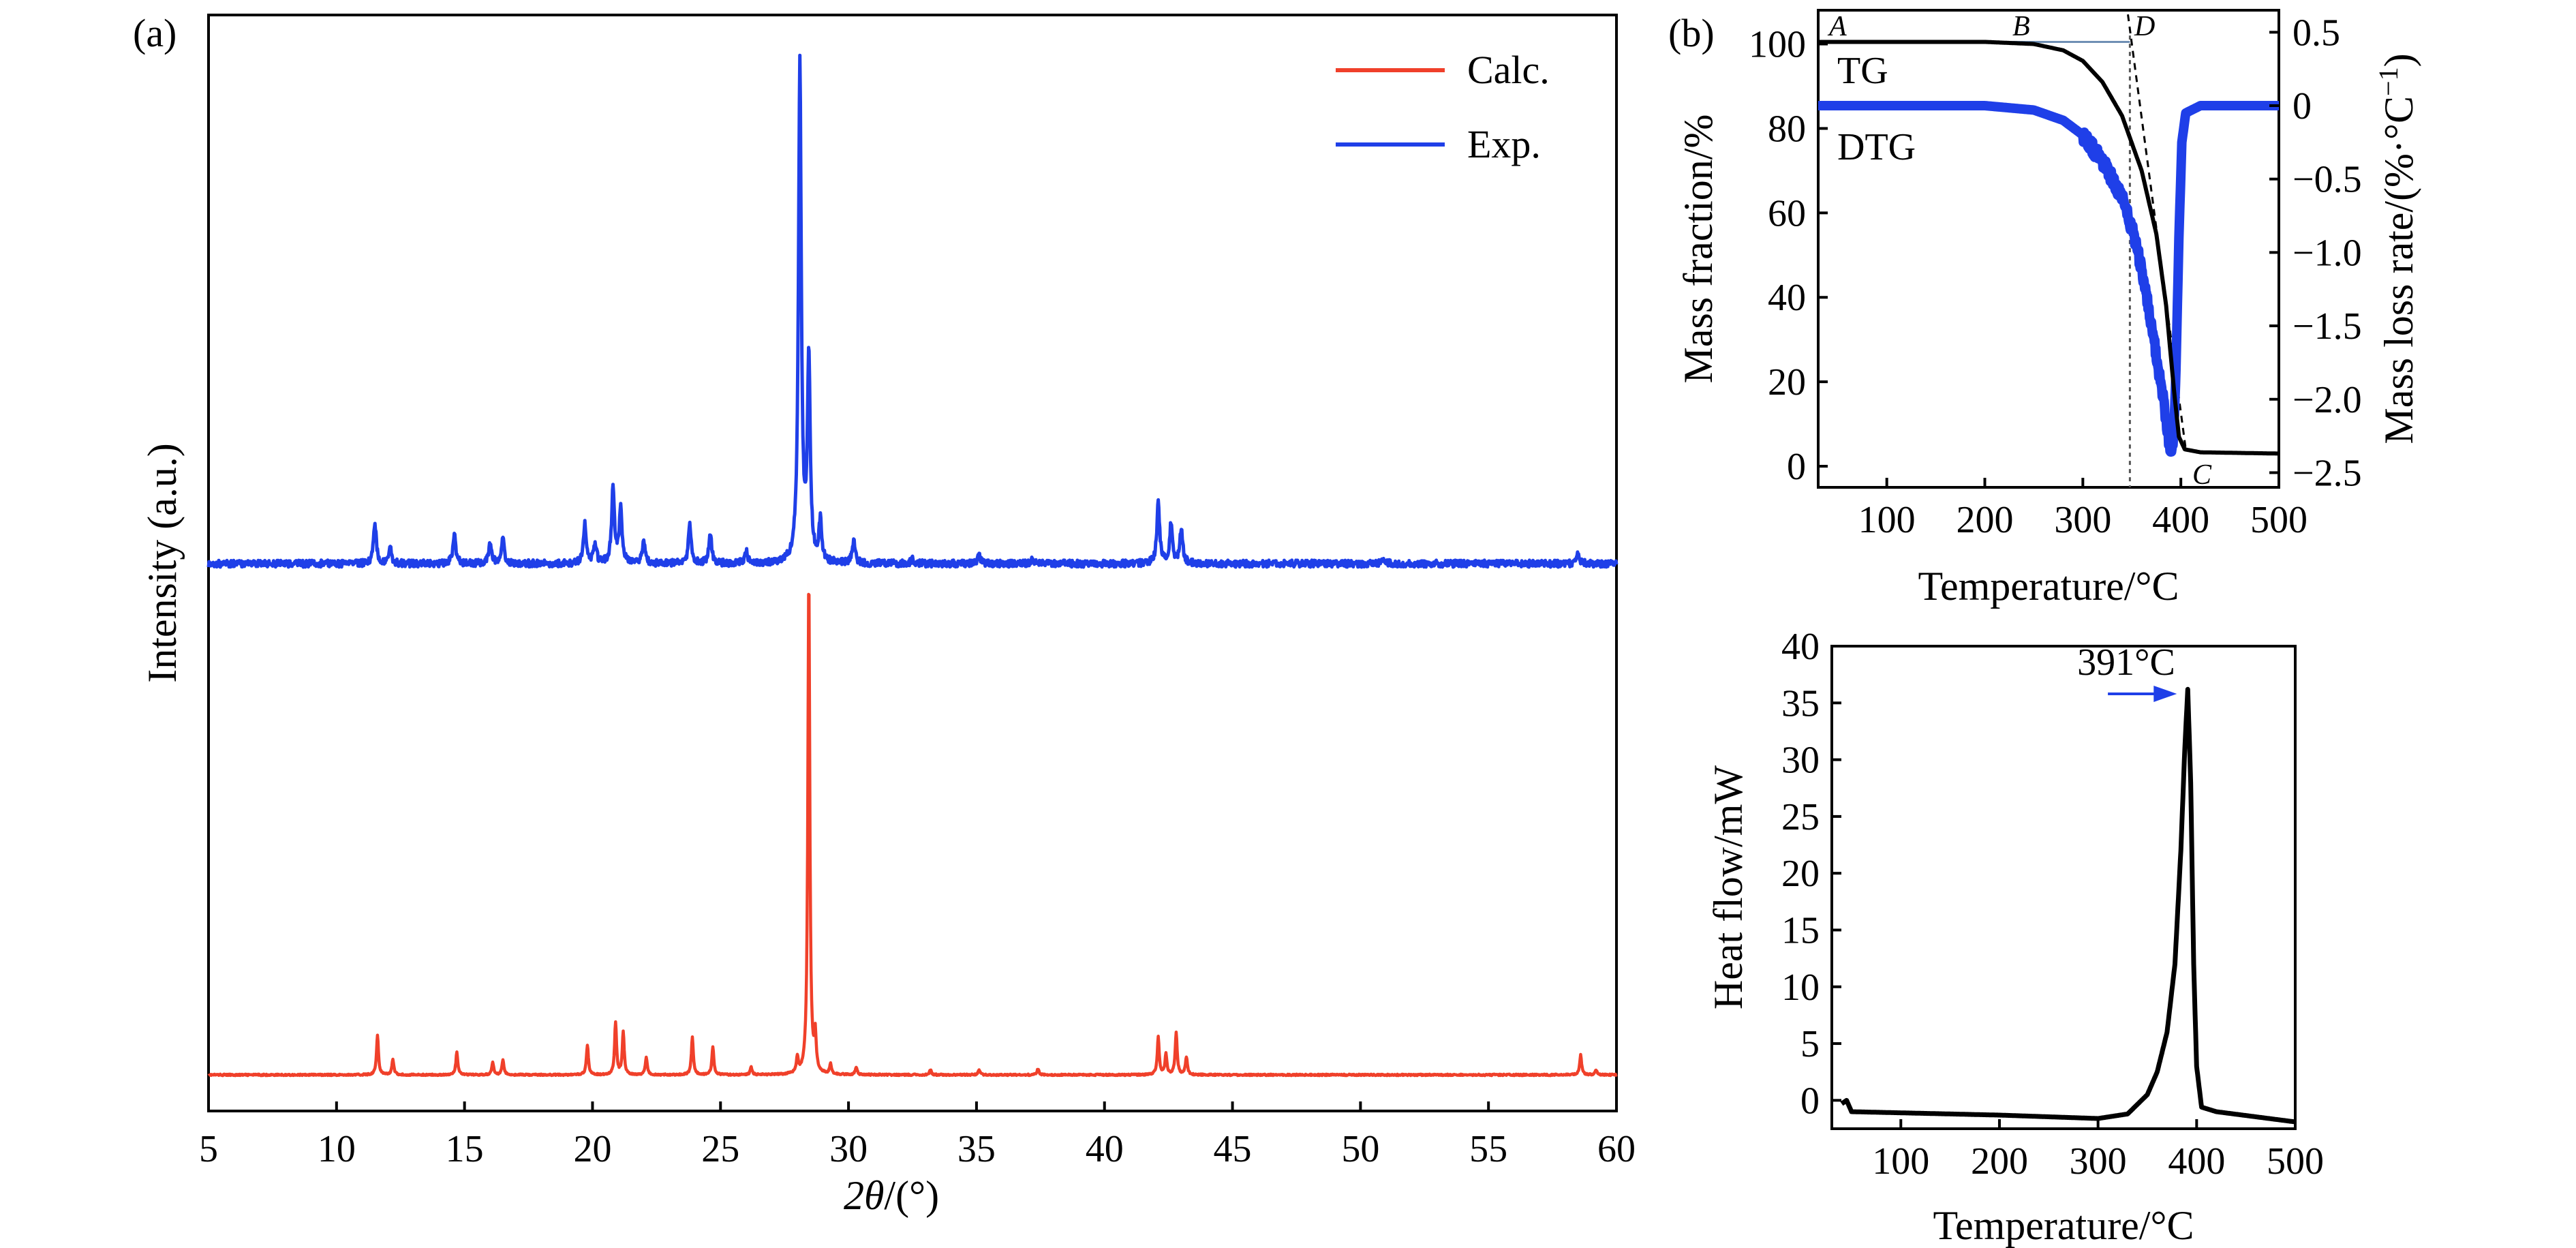 The image size is (2576, 1248). Describe the element at coordinates (1986, 520) in the screenshot. I see `x-b-tick-label: 200` at that location.